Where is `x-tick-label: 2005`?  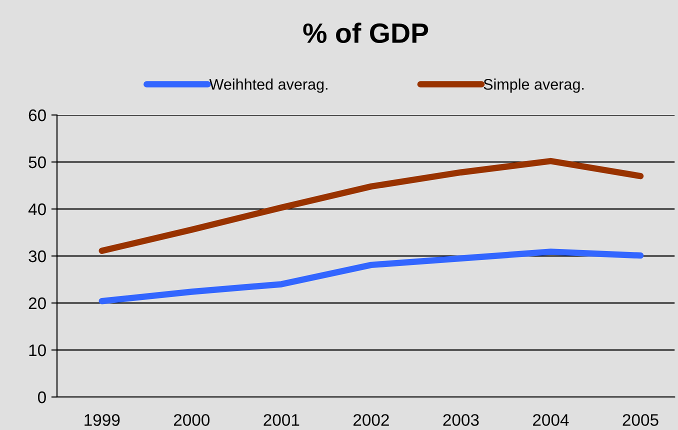 x-tick-label: 2005 is located at coordinates (640, 420).